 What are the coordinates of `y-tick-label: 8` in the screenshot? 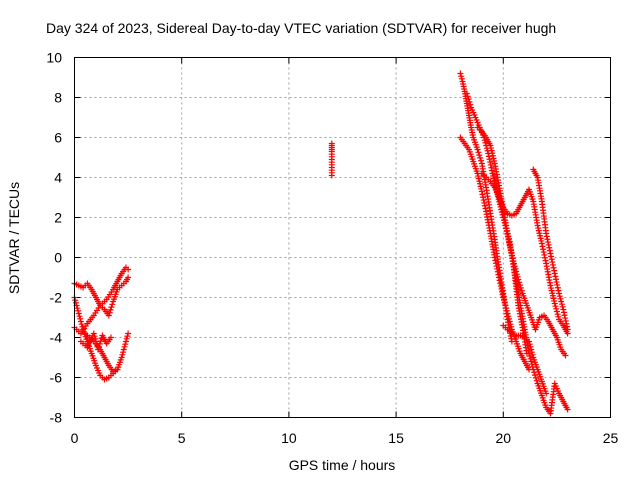 It's located at (58, 98).